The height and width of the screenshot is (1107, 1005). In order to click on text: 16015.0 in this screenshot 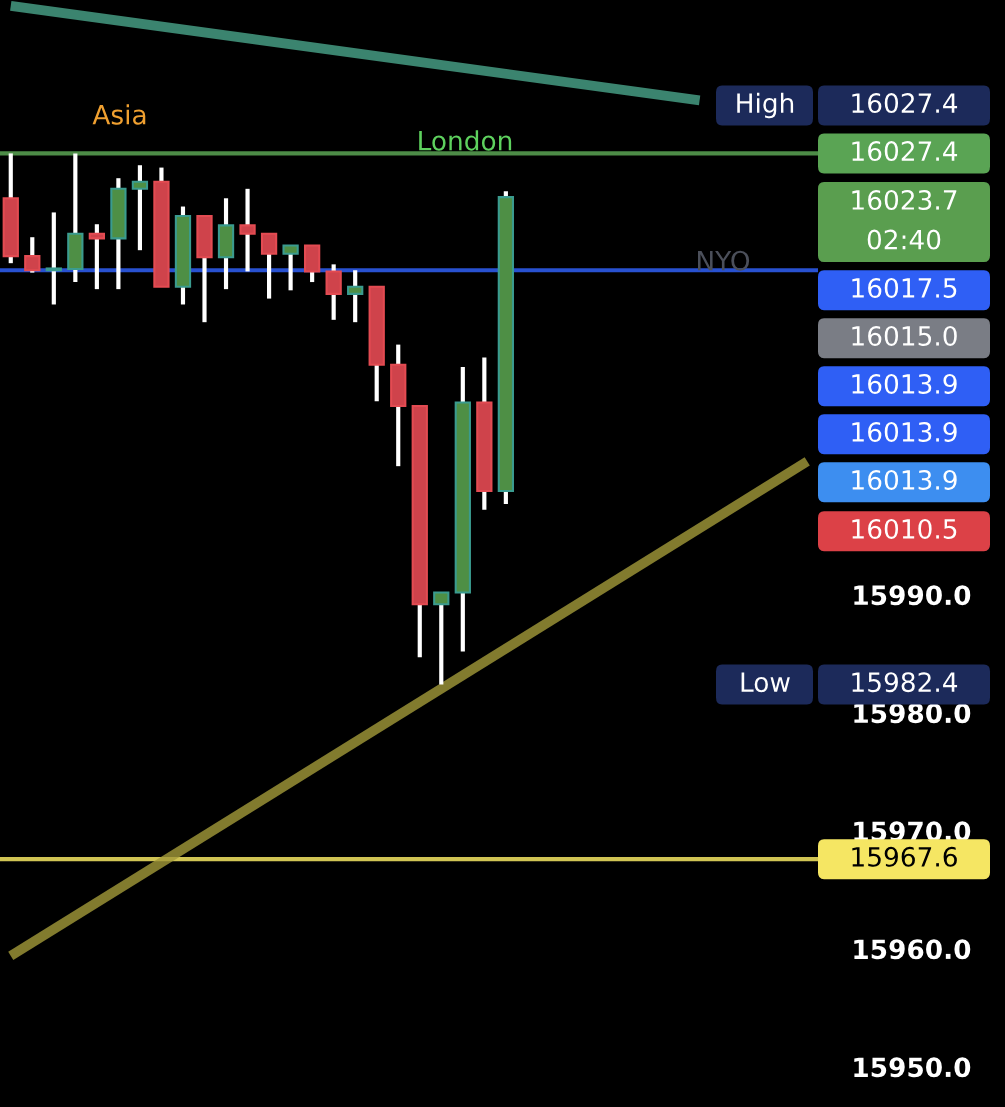, I will do `click(904, 335)`.